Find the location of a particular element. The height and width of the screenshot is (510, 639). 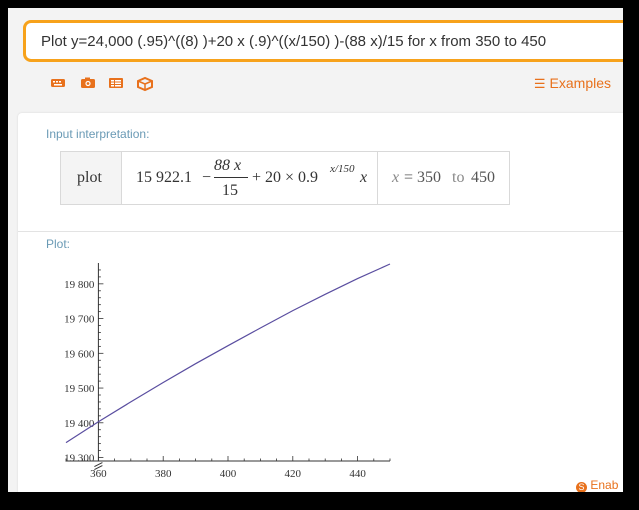

enable-label: Enab is located at coordinates (604, 485).